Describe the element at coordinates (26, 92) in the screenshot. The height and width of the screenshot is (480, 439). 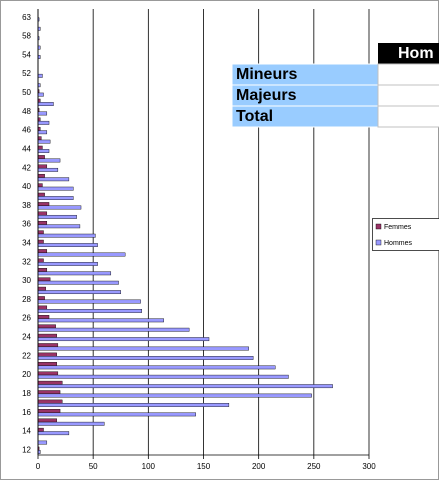
I see `y-tick-label: 50` at that location.